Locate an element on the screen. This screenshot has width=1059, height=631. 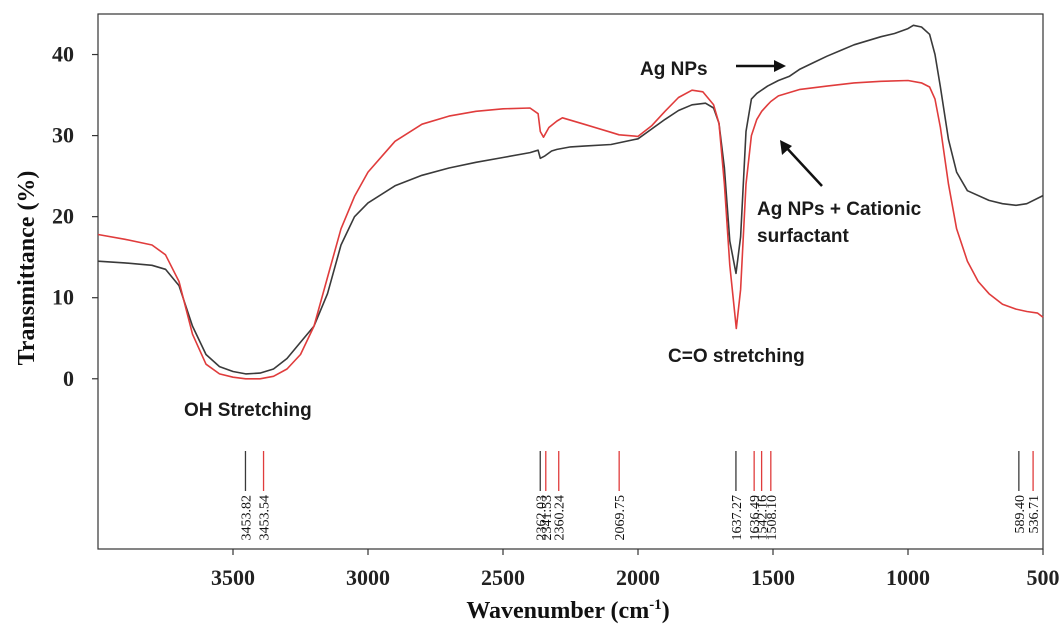
peak-label: 1637.27 is located at coordinates (737, 518).